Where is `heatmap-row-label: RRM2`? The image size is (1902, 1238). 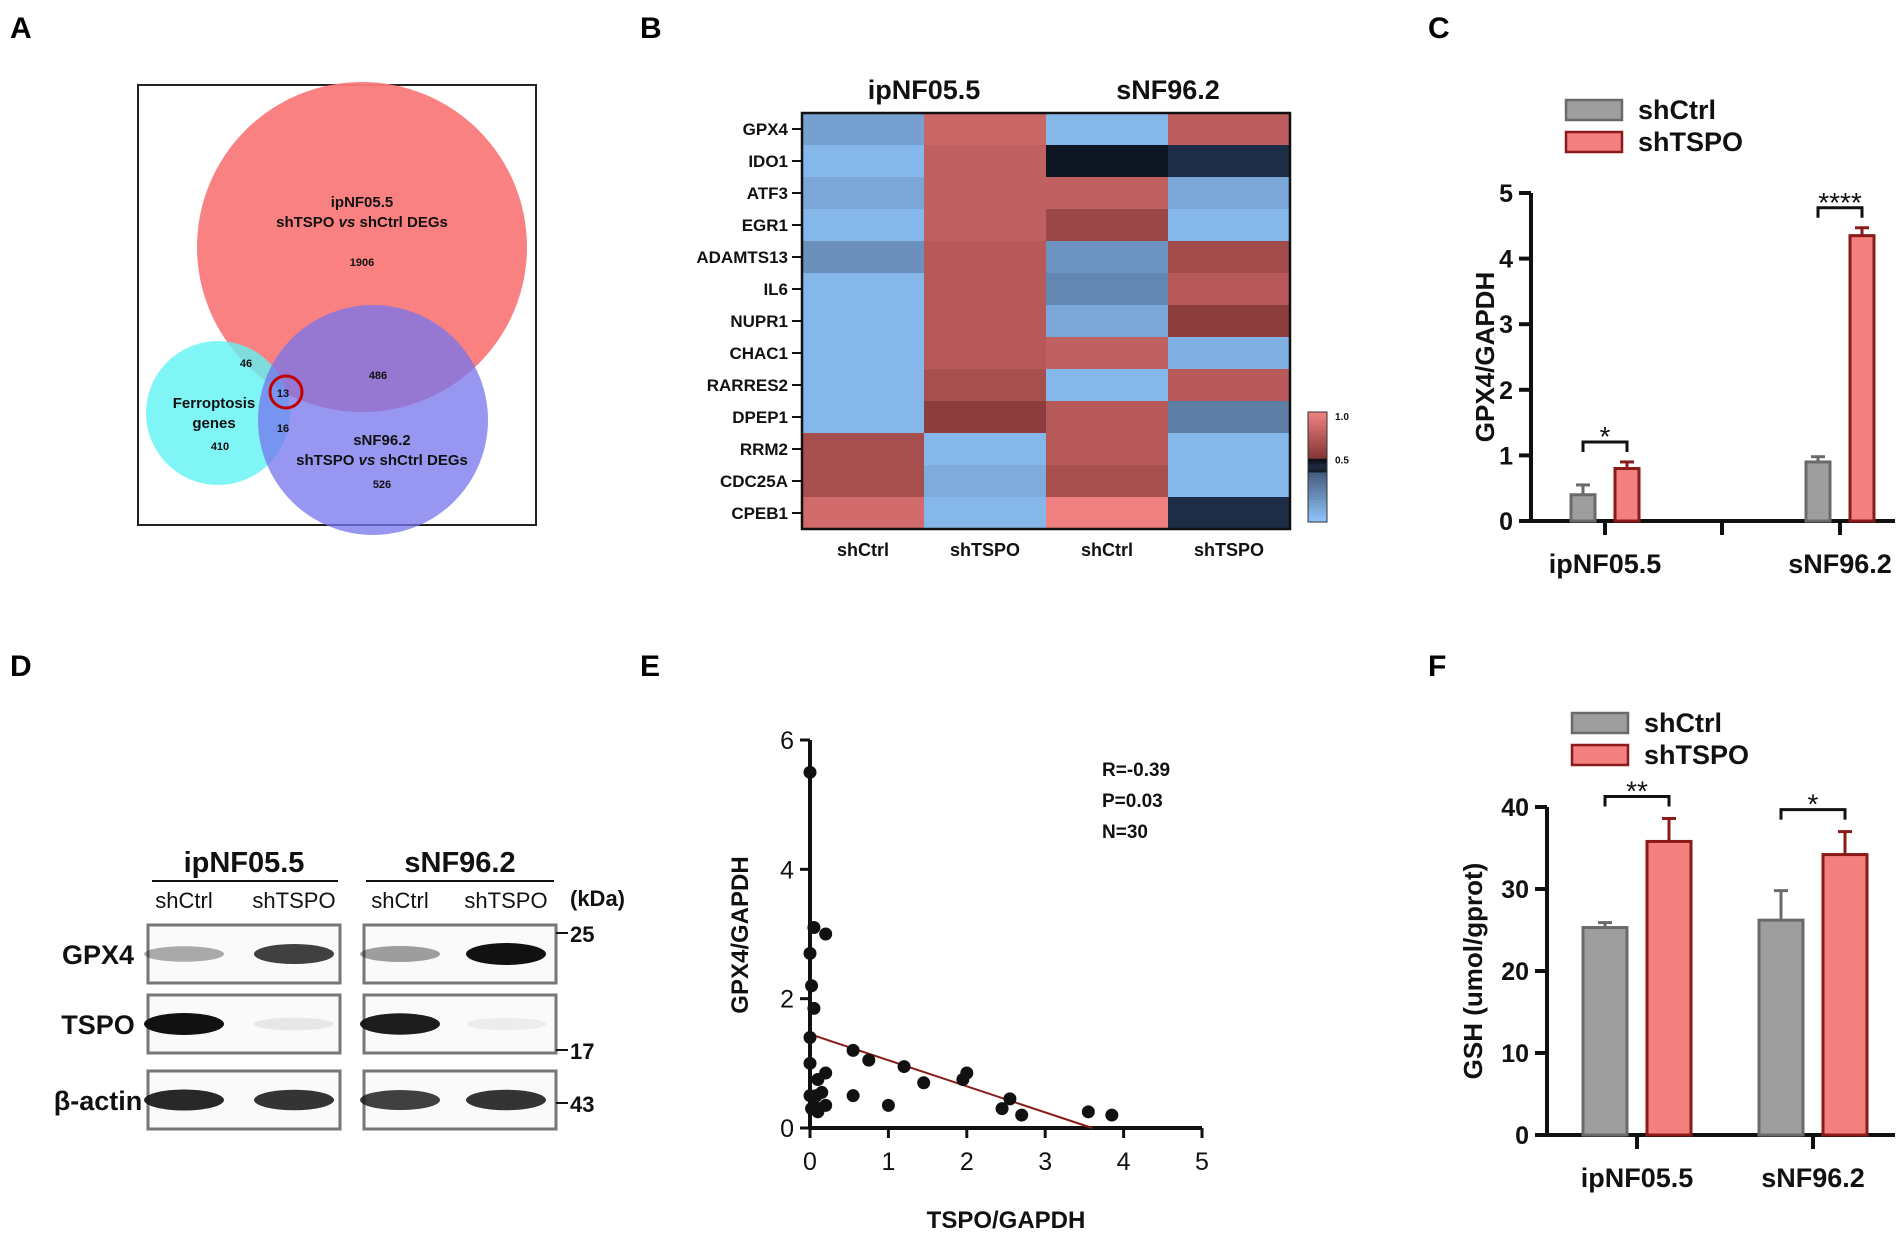
heatmap-row-label: RRM2 is located at coordinates (764, 449).